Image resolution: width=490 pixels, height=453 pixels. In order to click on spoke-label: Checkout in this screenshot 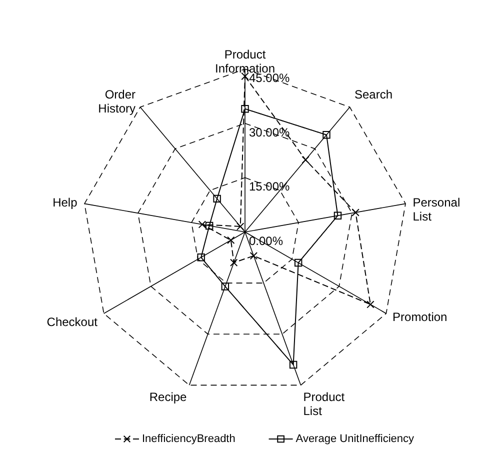, I will do `click(72, 322)`.